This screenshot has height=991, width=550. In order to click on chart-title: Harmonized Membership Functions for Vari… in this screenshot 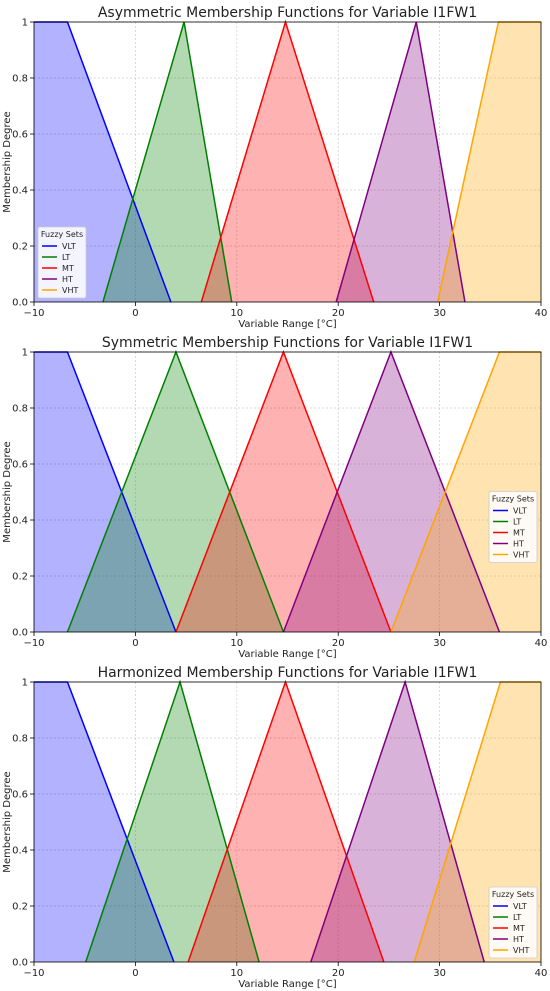, I will do `click(288, 673)`.